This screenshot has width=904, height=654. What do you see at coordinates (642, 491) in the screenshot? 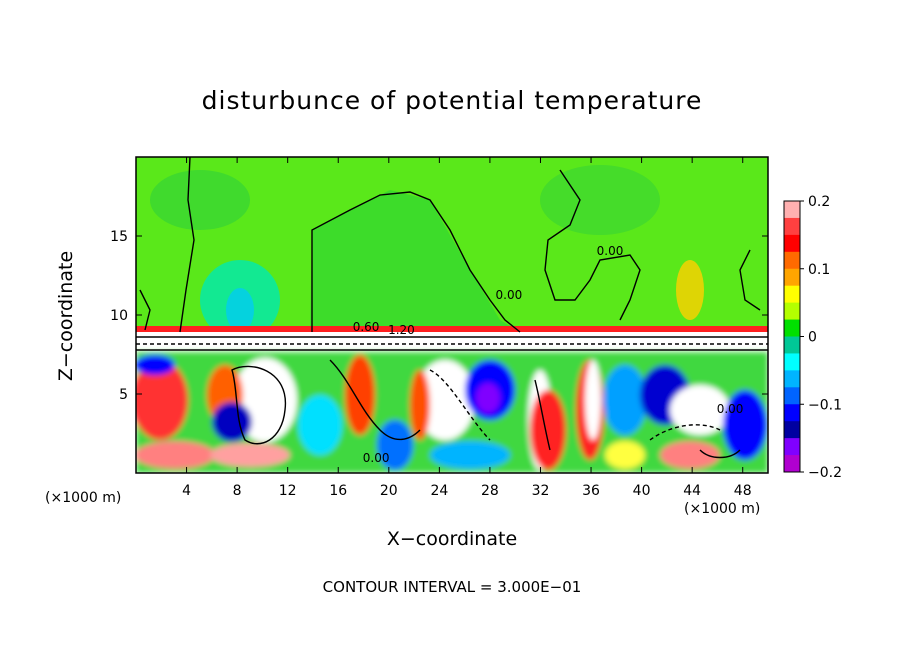
I see `x-tick-label: 40` at bounding box center [642, 491].